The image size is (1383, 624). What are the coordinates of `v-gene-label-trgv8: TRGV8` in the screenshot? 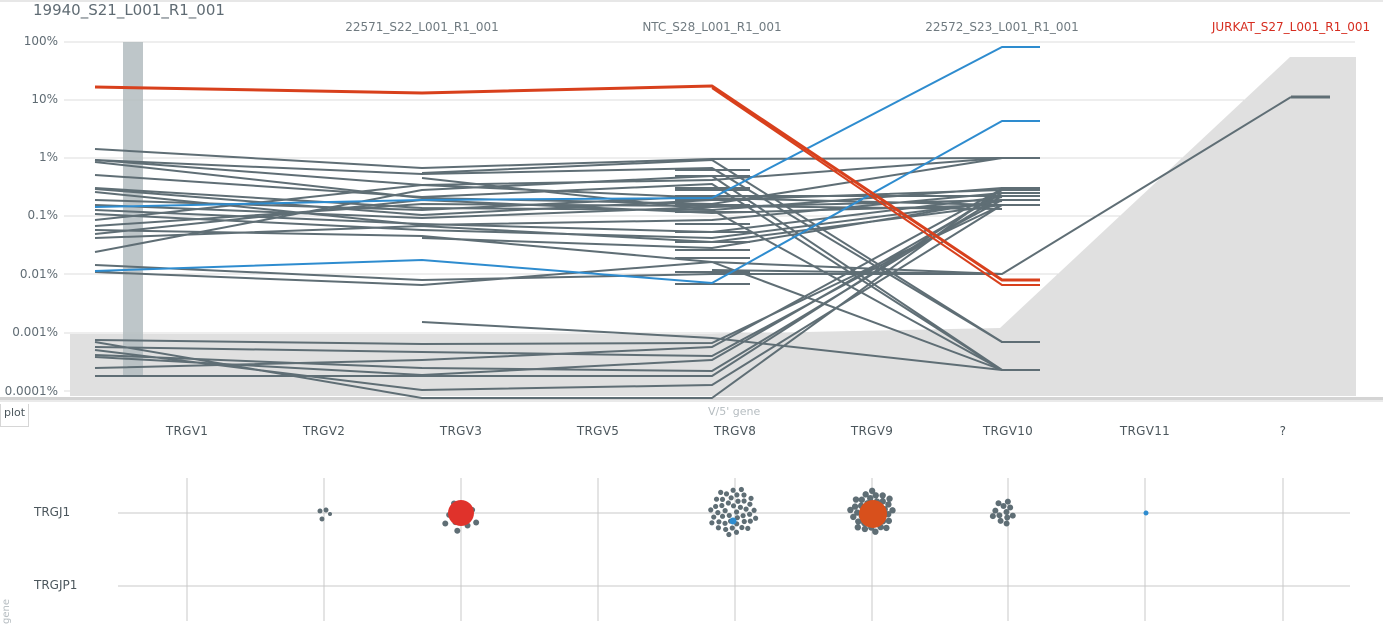 It's located at (735, 431).